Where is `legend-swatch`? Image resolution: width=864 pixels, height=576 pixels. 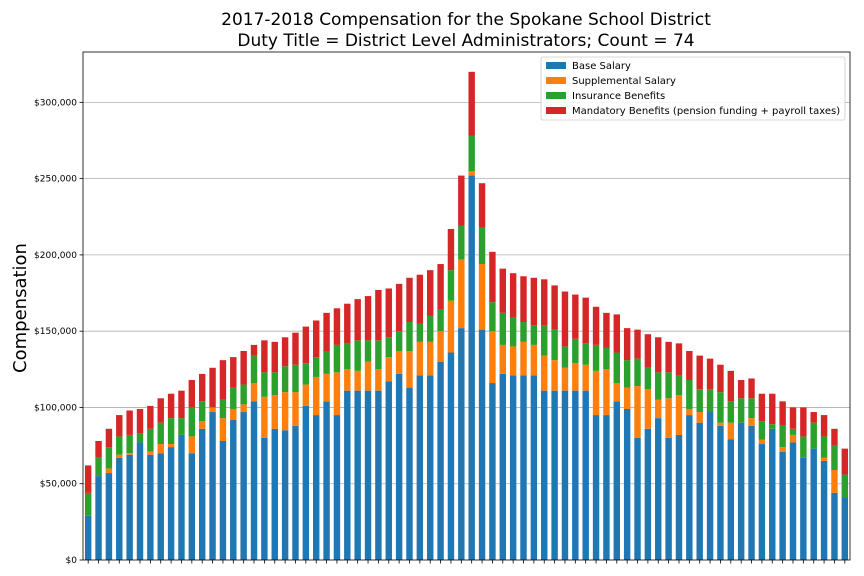
legend-swatch is located at coordinates (556, 65).